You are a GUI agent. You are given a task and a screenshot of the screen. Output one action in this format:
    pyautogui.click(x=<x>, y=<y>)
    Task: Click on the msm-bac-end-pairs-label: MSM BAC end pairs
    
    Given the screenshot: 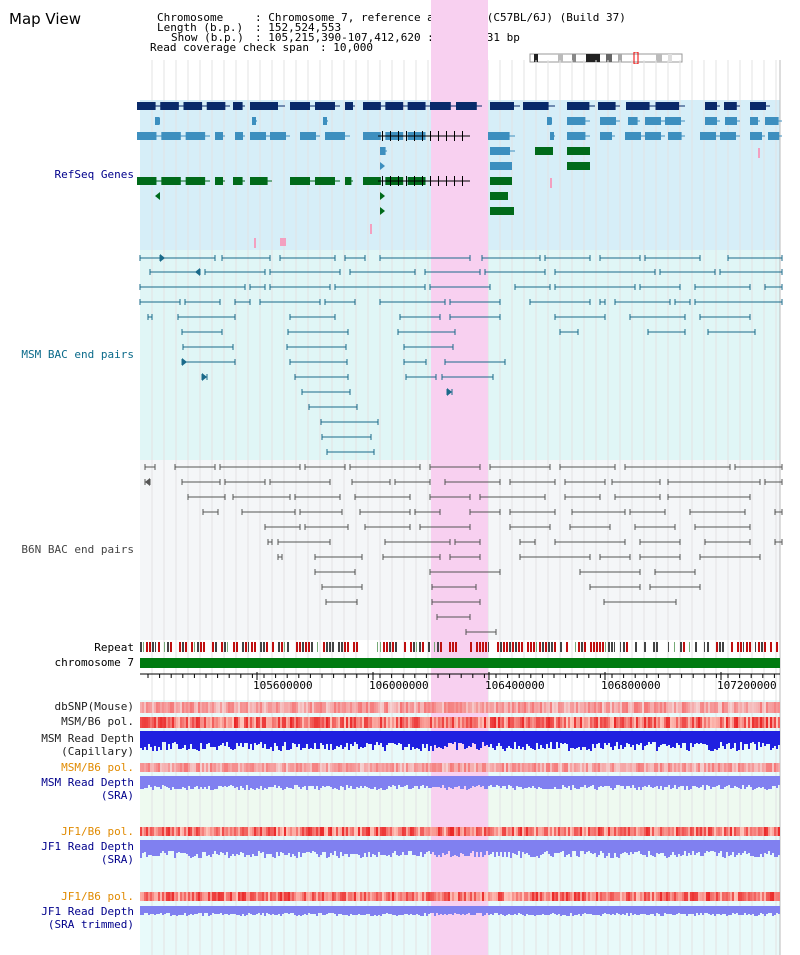 What is the action you would take?
    pyautogui.click(x=77, y=354)
    